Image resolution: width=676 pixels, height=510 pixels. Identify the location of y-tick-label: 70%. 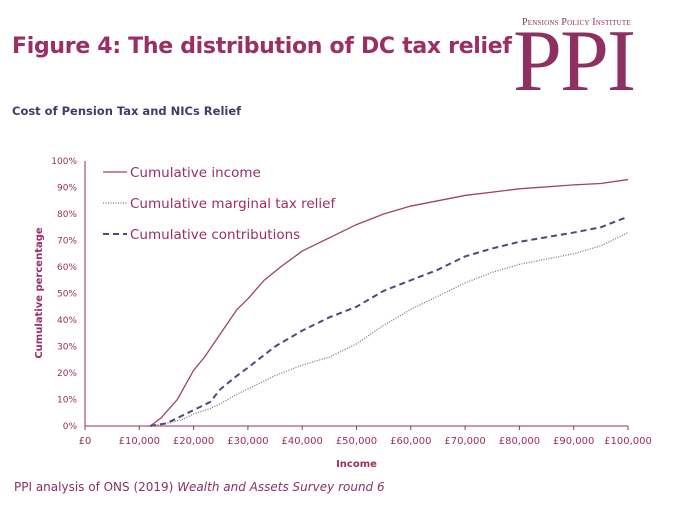
(67, 242).